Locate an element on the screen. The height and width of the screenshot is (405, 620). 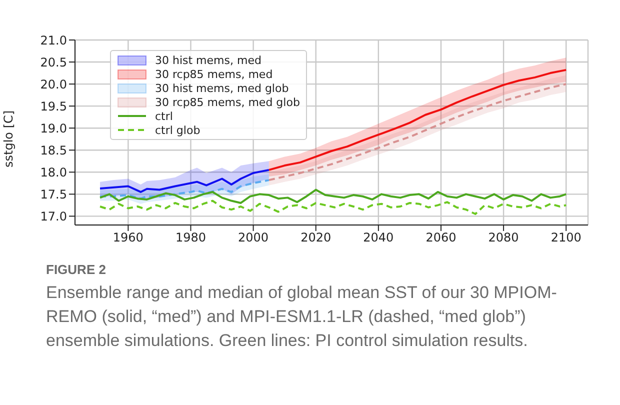
x-tick-label: 1980 is located at coordinates (190, 237).